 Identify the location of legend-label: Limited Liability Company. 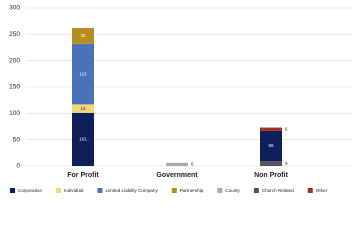
(131, 190).